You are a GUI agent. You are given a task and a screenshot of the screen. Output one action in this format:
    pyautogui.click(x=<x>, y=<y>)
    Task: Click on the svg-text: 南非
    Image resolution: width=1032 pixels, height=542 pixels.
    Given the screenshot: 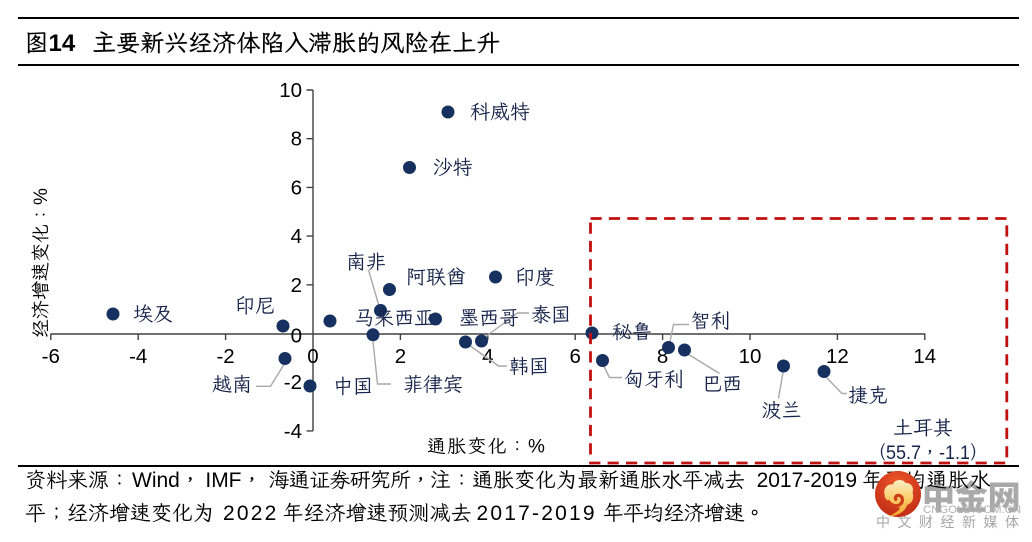 What is the action you would take?
    pyautogui.click(x=366, y=263)
    